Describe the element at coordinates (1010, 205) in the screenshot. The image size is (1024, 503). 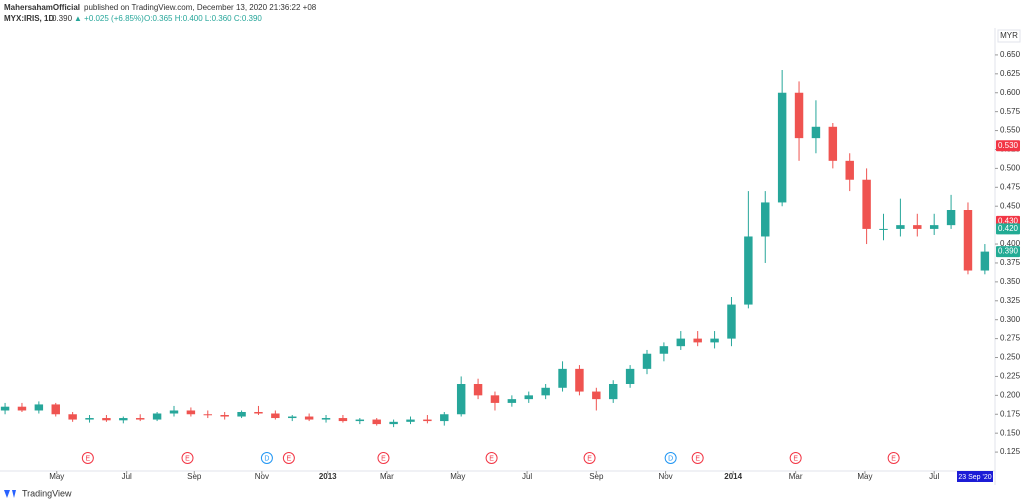
I see `y-tick-label: 0.450` at that location.